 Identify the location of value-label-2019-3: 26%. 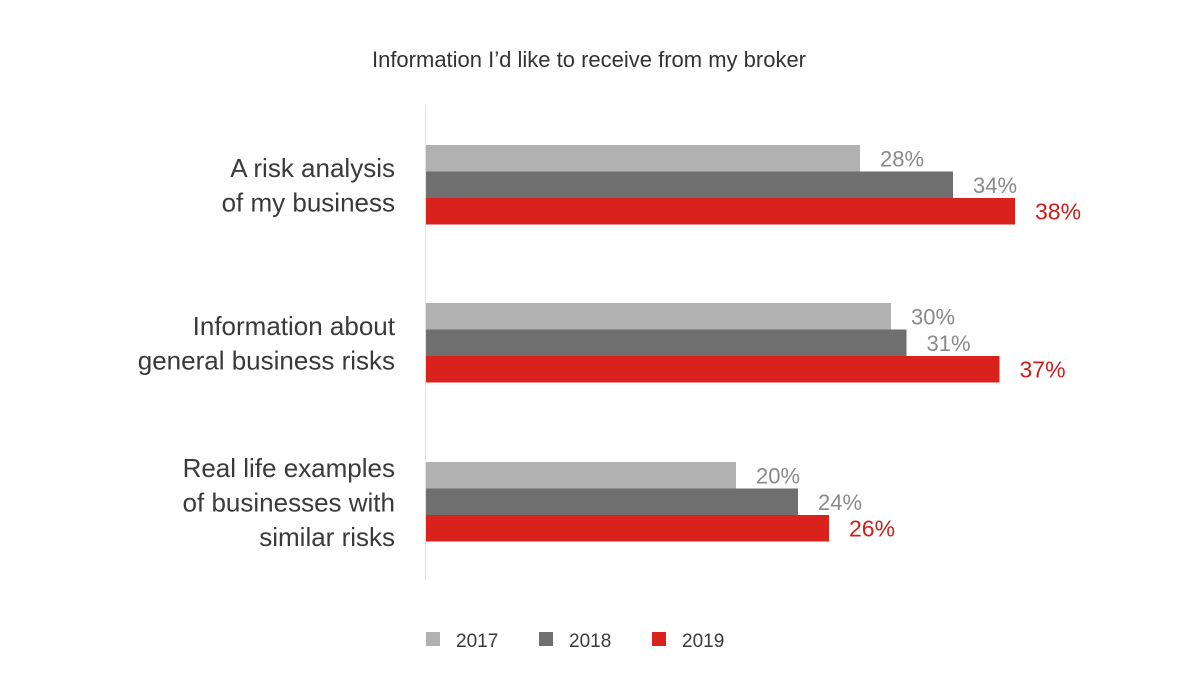
(872, 528).